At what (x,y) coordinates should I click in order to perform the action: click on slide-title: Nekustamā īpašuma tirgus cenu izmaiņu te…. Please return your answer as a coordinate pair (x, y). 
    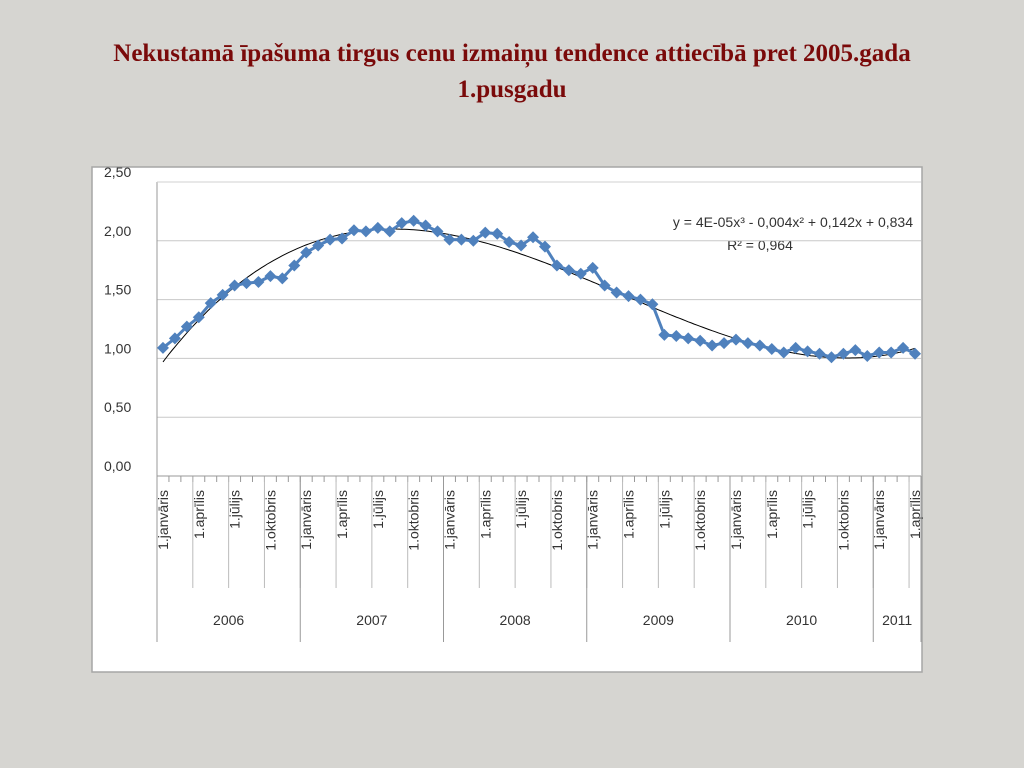
    Looking at the image, I should click on (512, 71).